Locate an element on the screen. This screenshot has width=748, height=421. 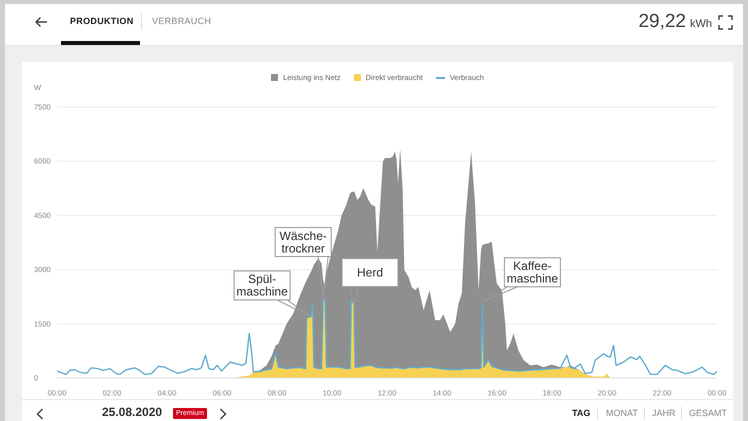
text: GESAMT is located at coordinates (704, 413).